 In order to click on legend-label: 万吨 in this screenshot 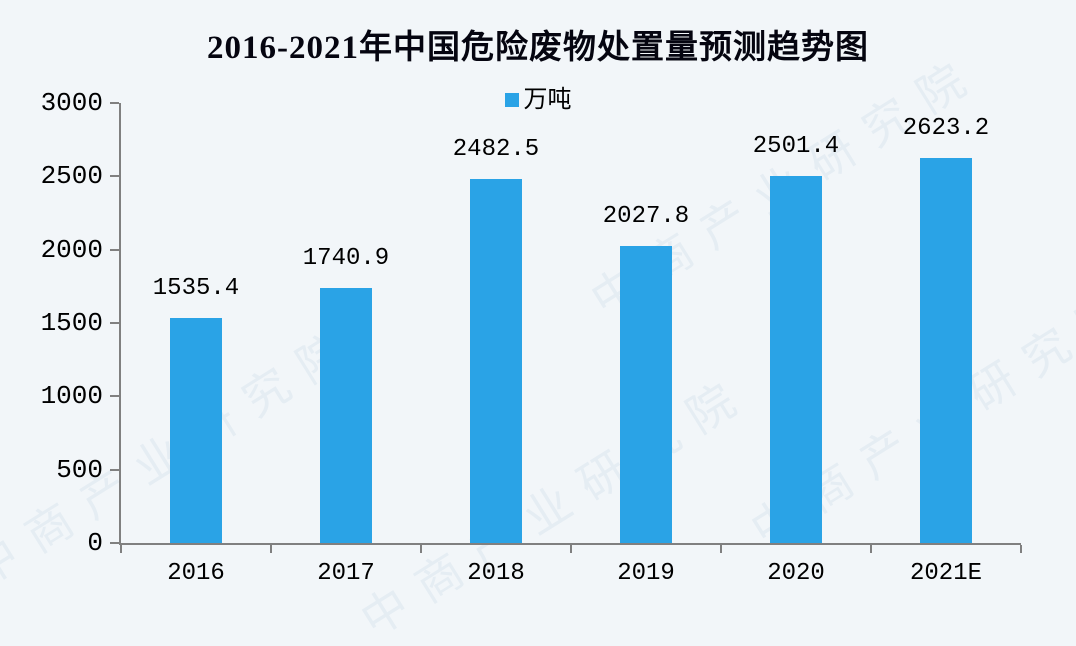, I will do `click(547, 99)`.